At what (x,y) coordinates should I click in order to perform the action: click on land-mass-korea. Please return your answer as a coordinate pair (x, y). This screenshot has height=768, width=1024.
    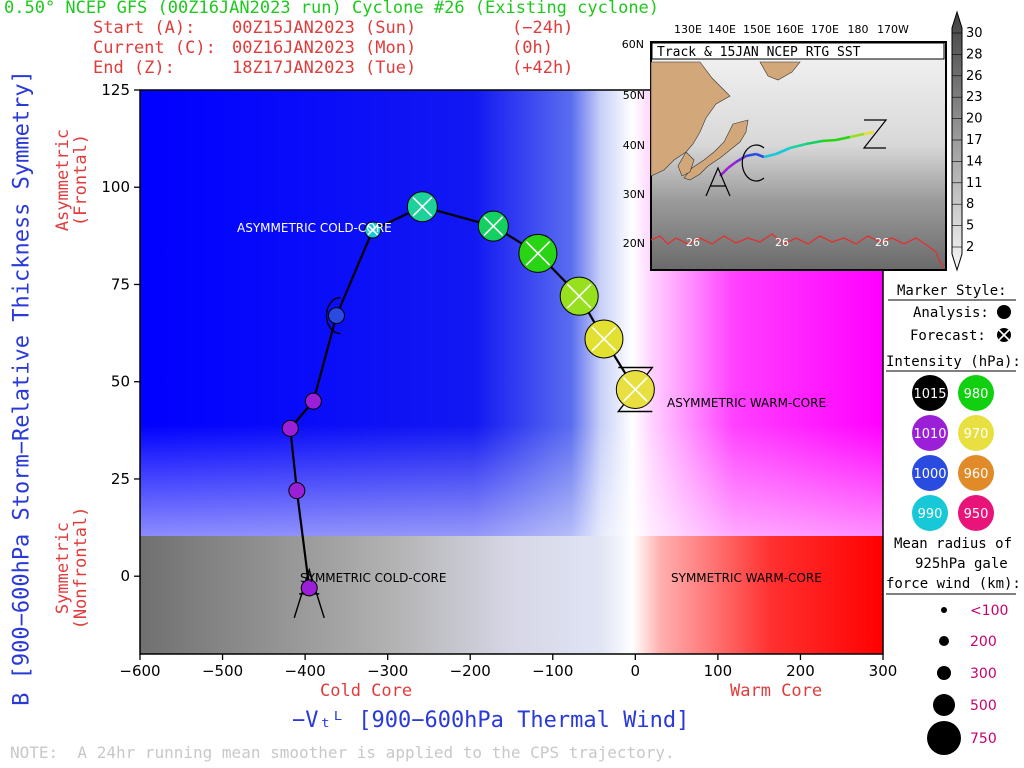
    Looking at the image, I should click on (686, 164).